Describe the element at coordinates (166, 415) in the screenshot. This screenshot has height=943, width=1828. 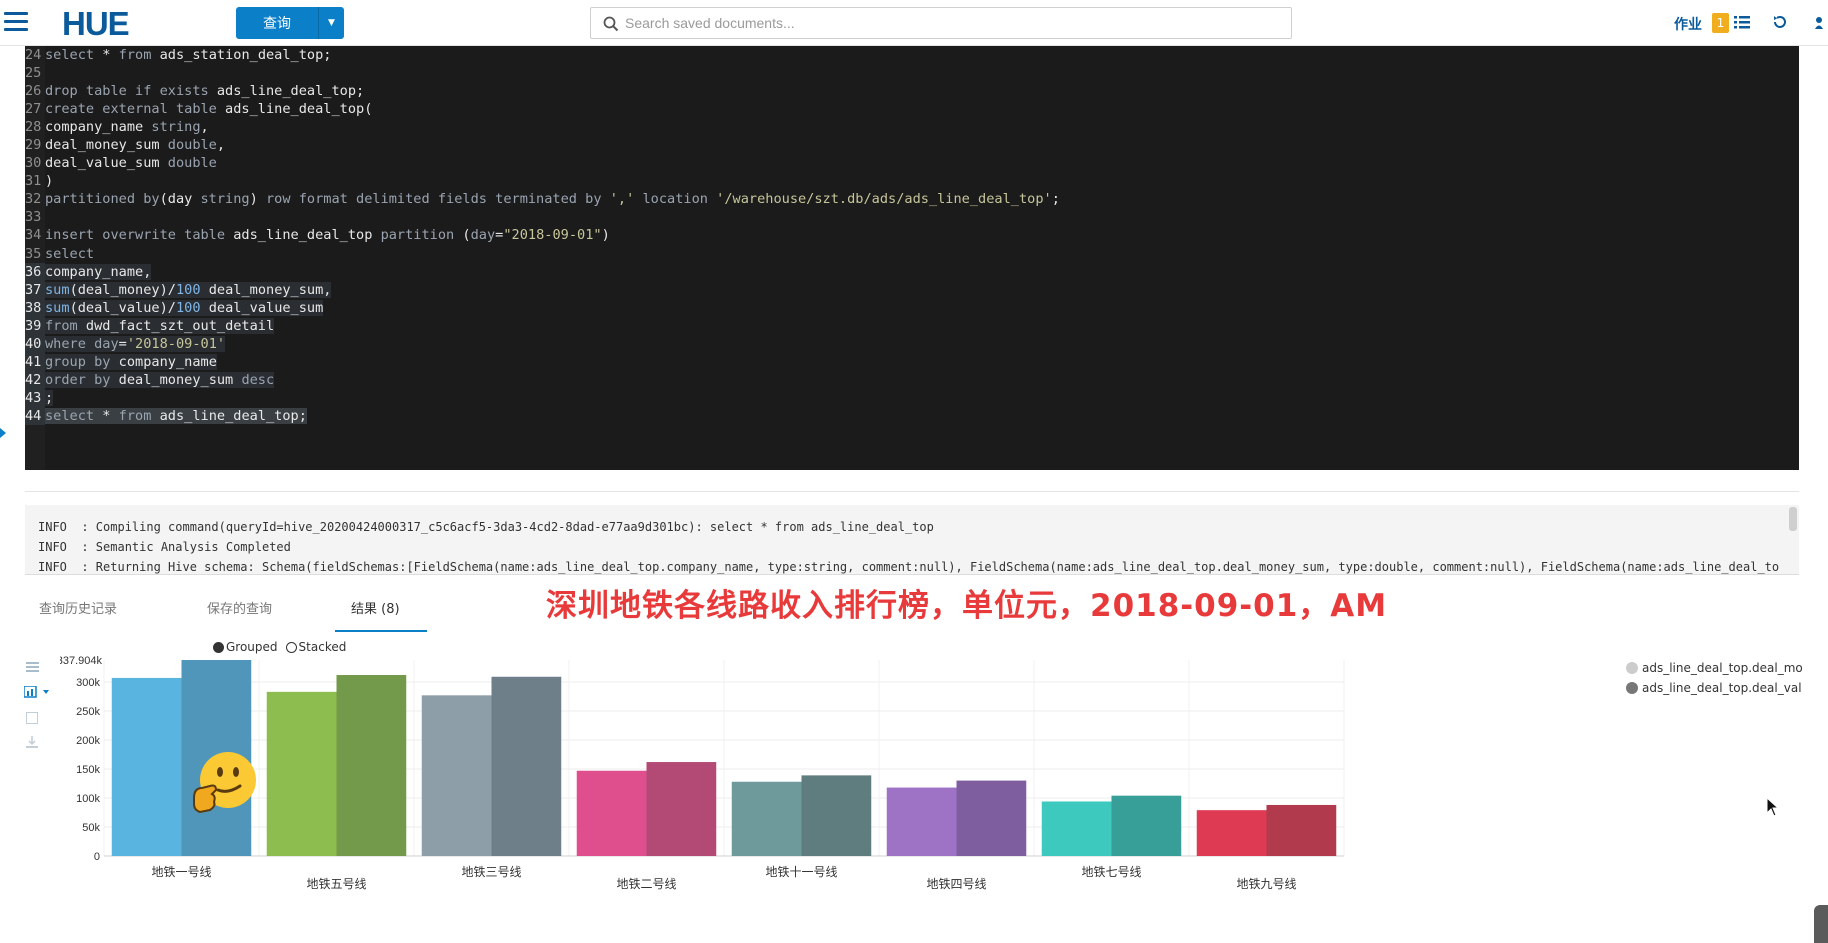
I see `code-line: 44 select * from ads_line_deal_top;` at that location.